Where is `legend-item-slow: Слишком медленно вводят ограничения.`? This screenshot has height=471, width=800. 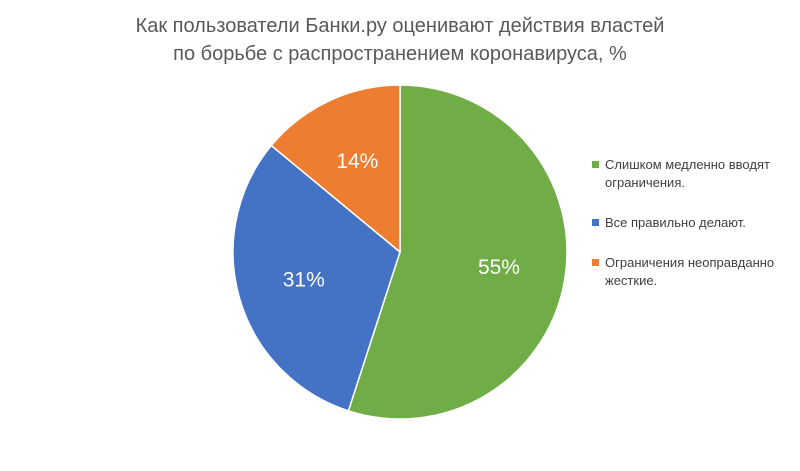 legend-item-slow: Слишком медленно вводят ограничения. is located at coordinates (692, 174).